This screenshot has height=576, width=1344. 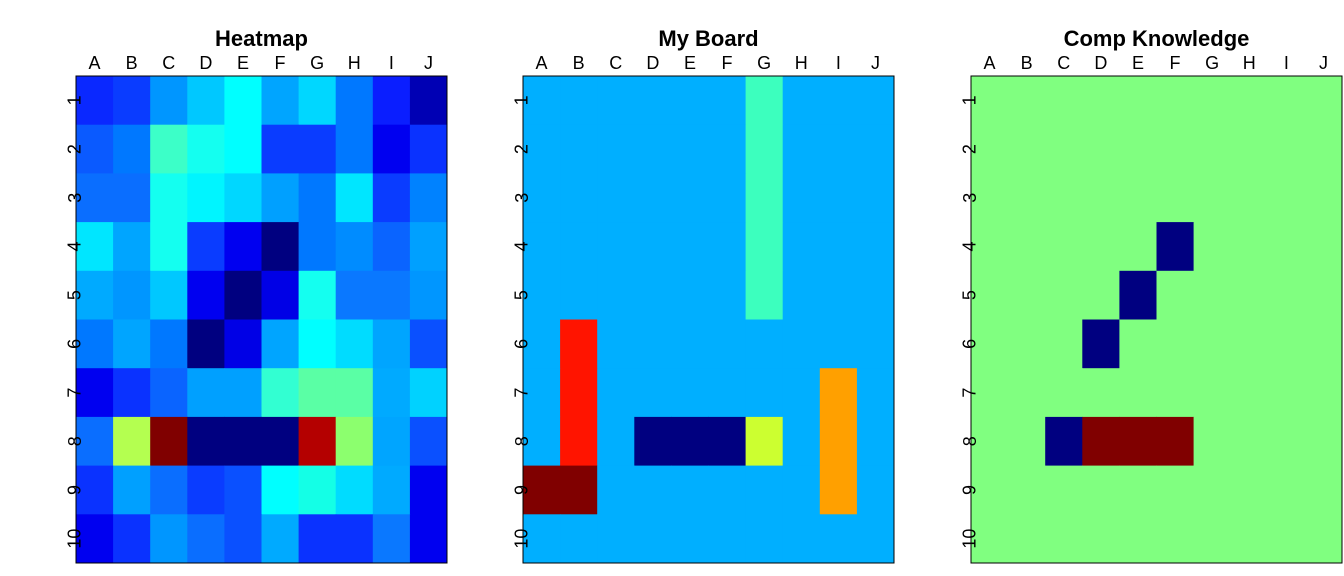 What do you see at coordinates (727, 63) in the screenshot?
I see `column-label: F` at bounding box center [727, 63].